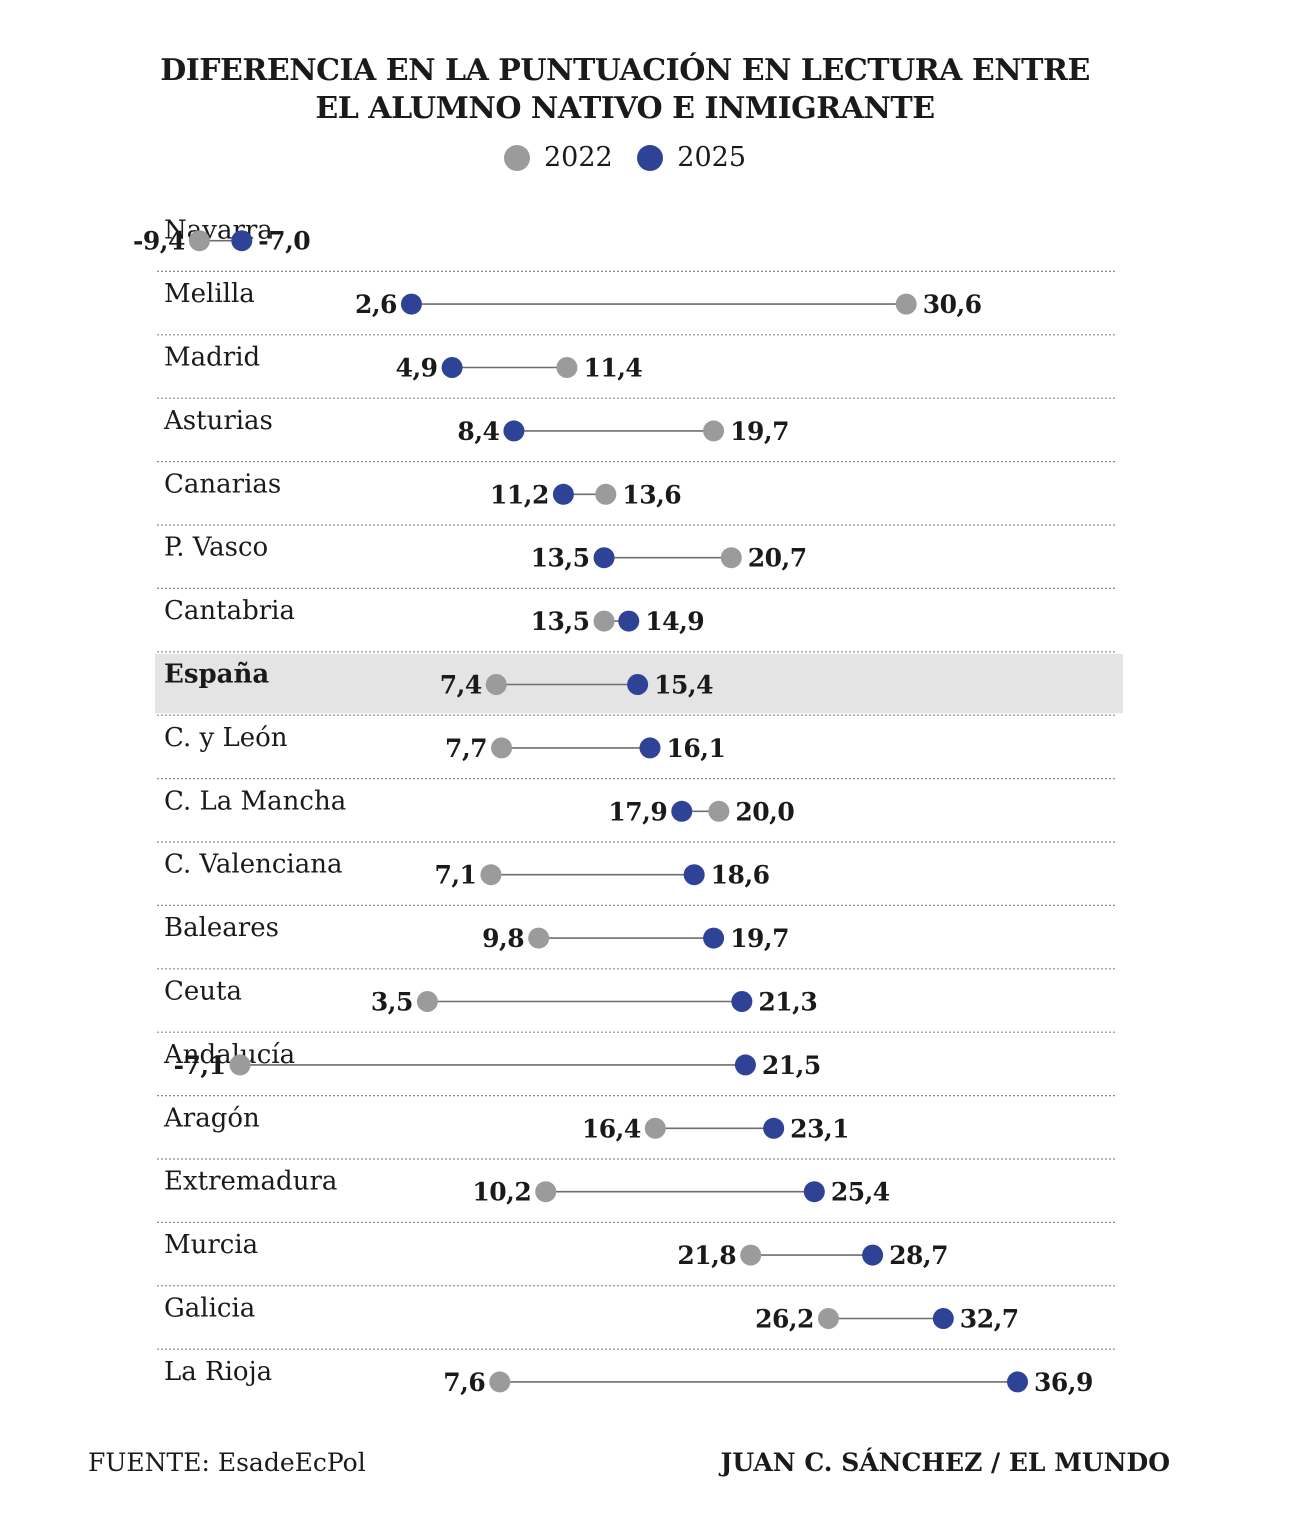 The height and width of the screenshot is (1522, 1292). I want to click on legend: 2022 2025, so click(625, 160).